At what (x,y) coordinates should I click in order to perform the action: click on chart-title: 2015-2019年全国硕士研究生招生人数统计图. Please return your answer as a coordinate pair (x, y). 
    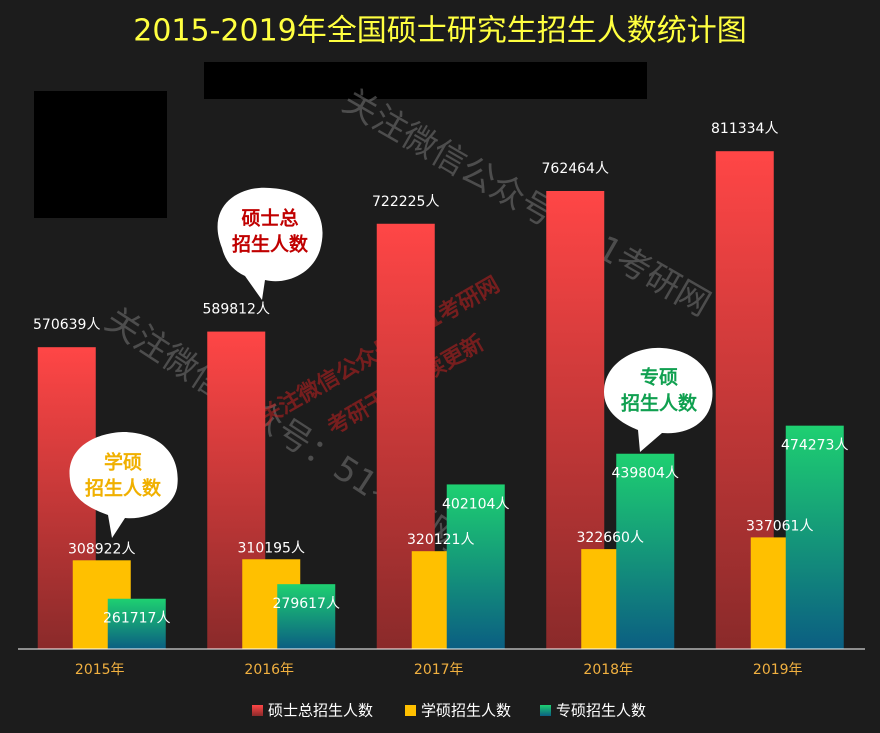
    Looking at the image, I should click on (440, 31).